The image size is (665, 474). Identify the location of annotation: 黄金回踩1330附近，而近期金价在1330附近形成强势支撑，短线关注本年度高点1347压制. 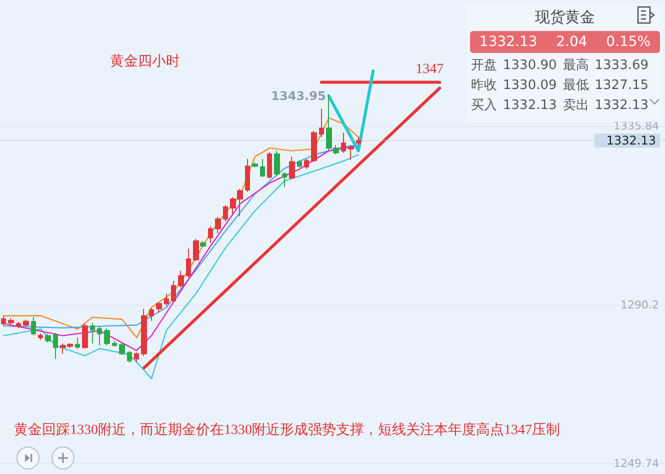
(287, 430).